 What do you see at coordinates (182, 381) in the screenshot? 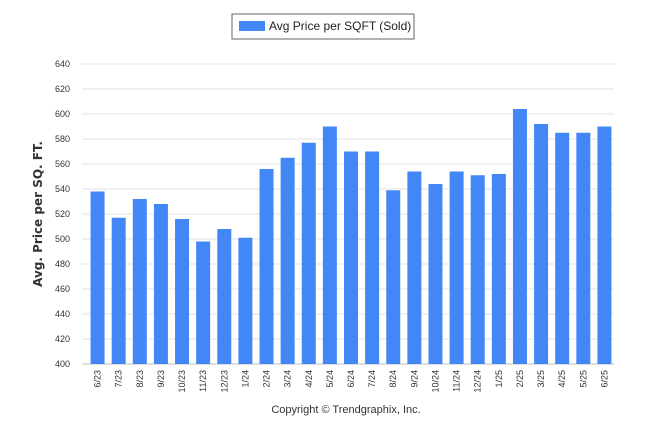
I see `x-tick-label: 10/23` at bounding box center [182, 381].